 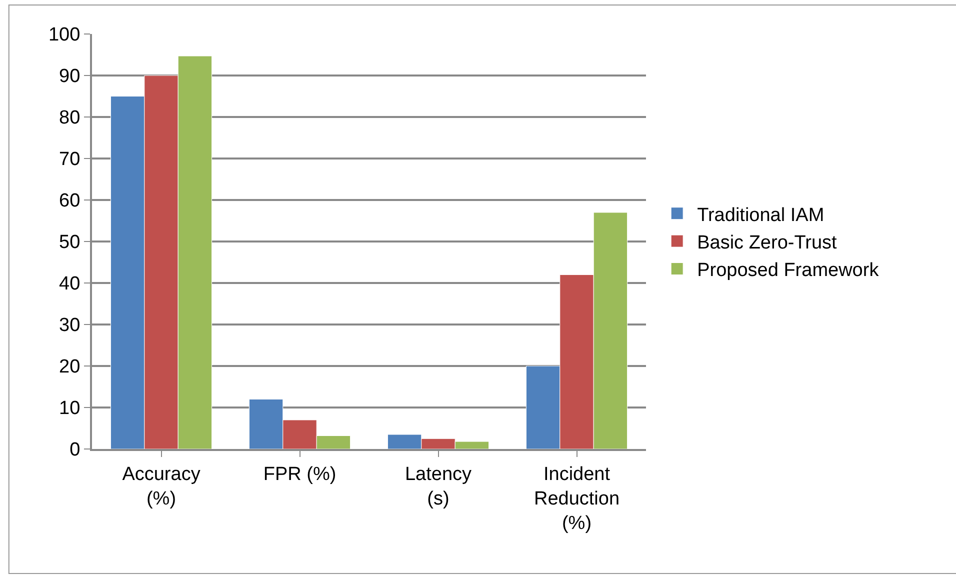 I want to click on x-tick-label: Accuracy (%), so click(x=161, y=487).